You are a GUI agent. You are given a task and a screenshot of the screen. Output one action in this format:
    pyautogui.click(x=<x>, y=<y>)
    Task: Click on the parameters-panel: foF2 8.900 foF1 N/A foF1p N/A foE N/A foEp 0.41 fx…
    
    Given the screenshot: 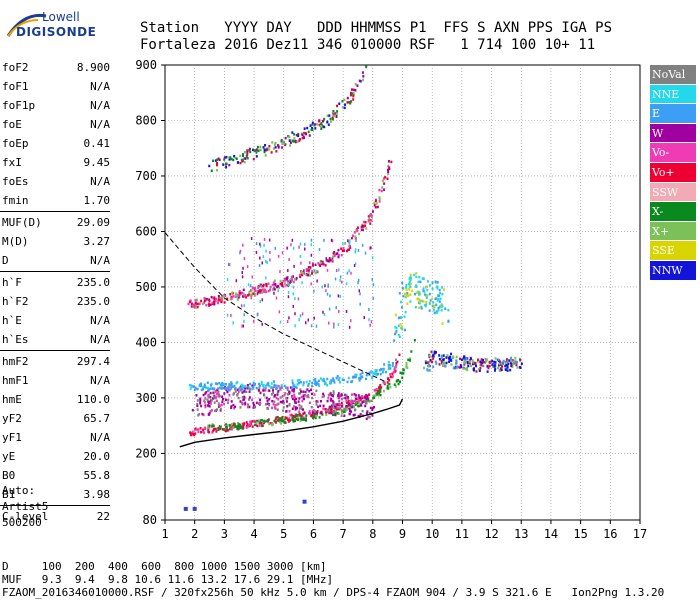 What is the action you would take?
    pyautogui.click(x=55, y=292)
    